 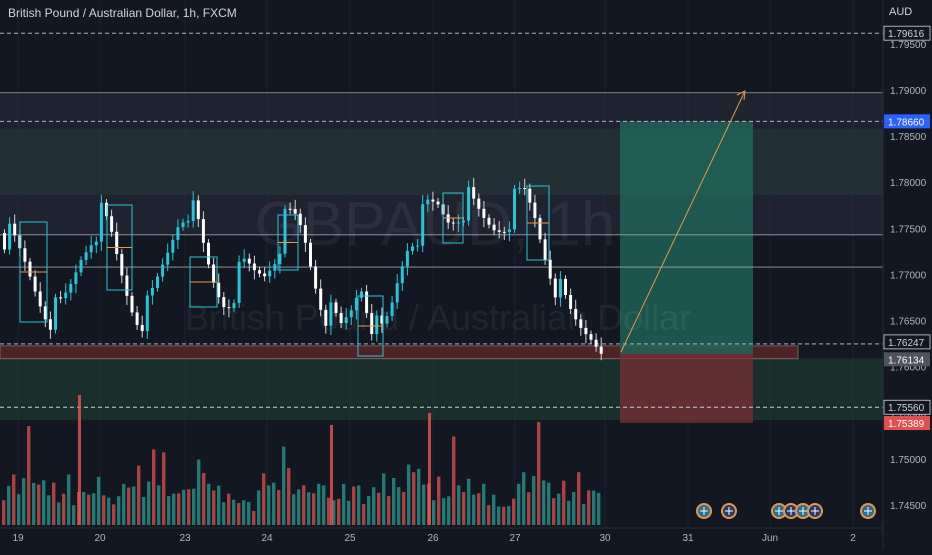 I want to click on time-tick-label: 24, so click(x=267, y=538).